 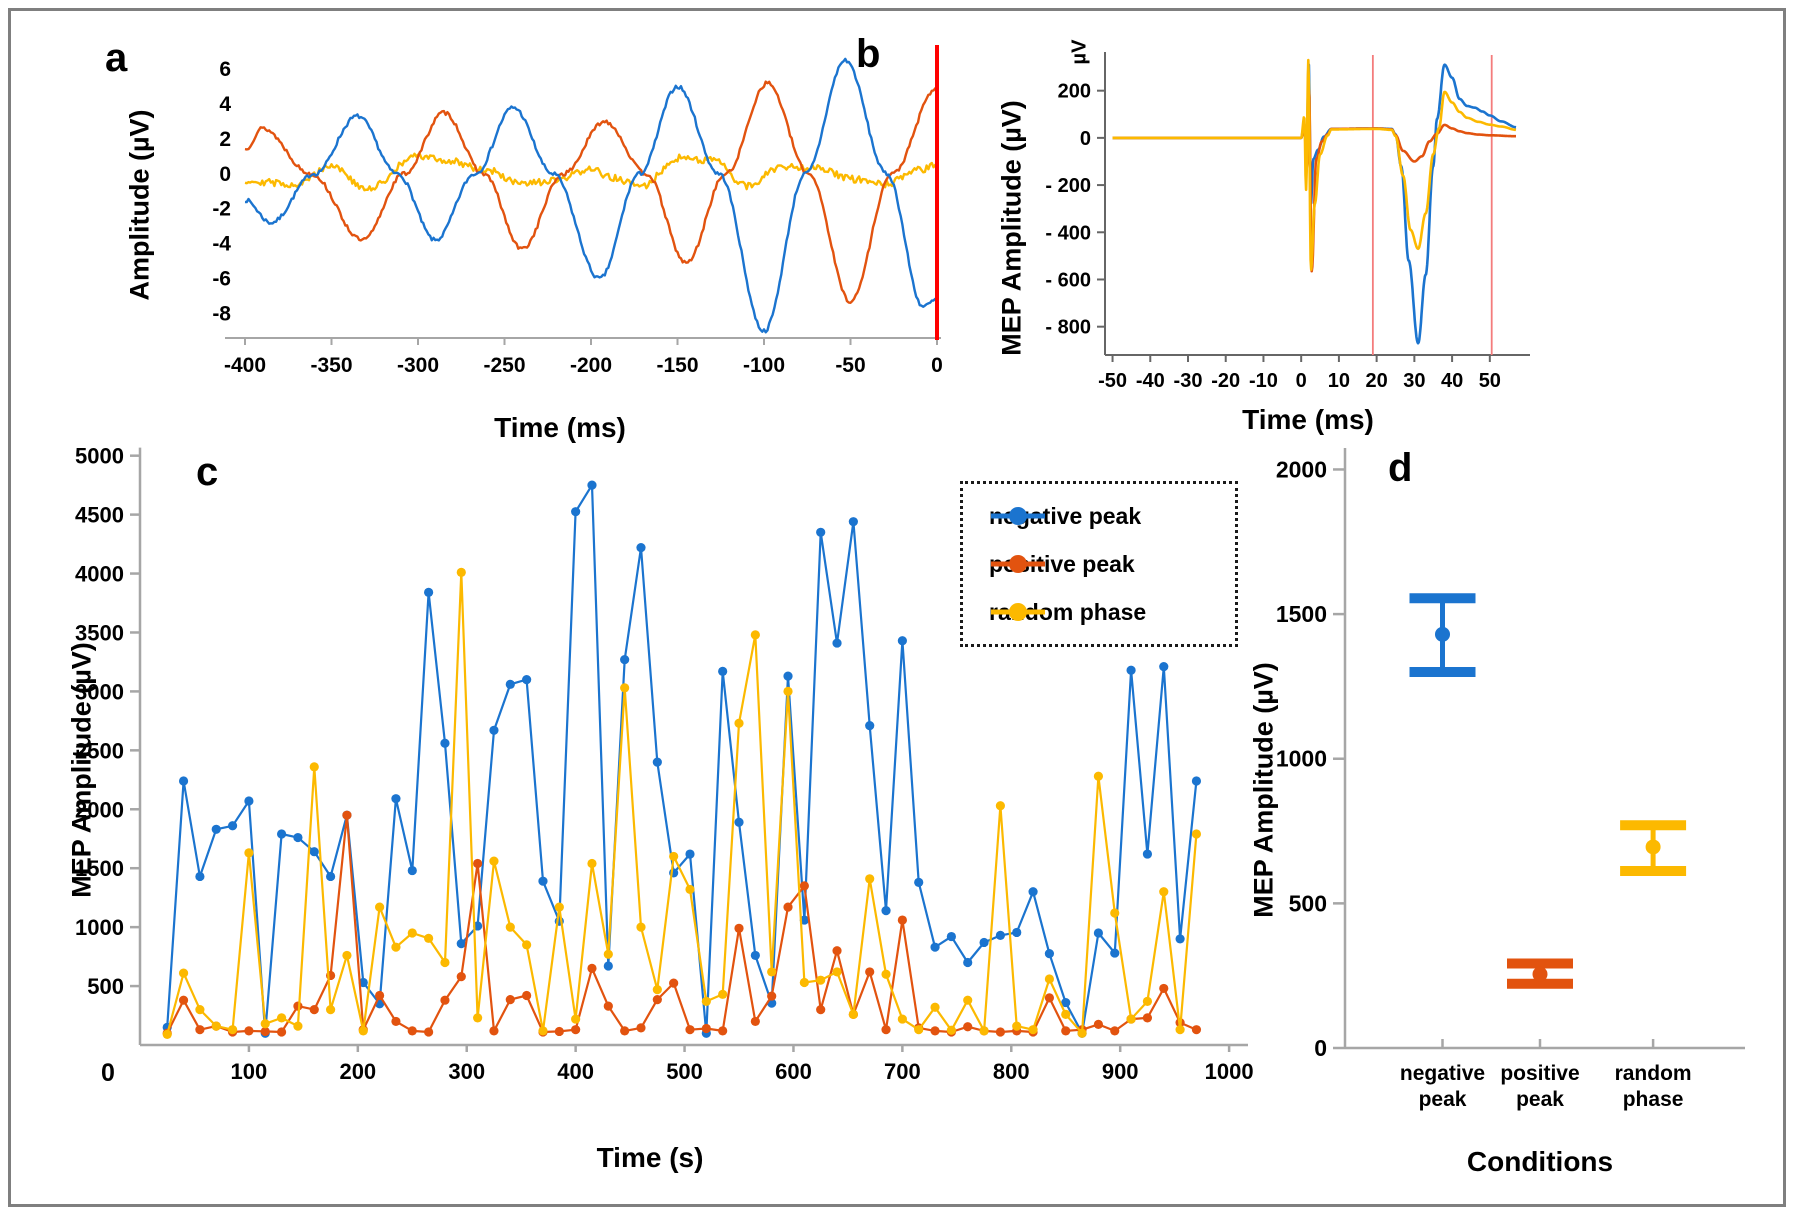 I want to click on svg-text: phase, so click(x=1653, y=1099).